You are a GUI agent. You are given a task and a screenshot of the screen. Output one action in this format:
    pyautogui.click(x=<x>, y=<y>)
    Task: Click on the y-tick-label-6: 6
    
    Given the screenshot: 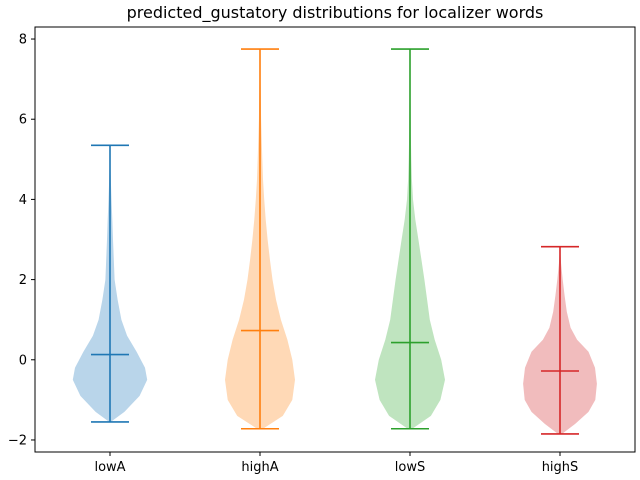 What is the action you would take?
    pyautogui.click(x=23, y=120)
    